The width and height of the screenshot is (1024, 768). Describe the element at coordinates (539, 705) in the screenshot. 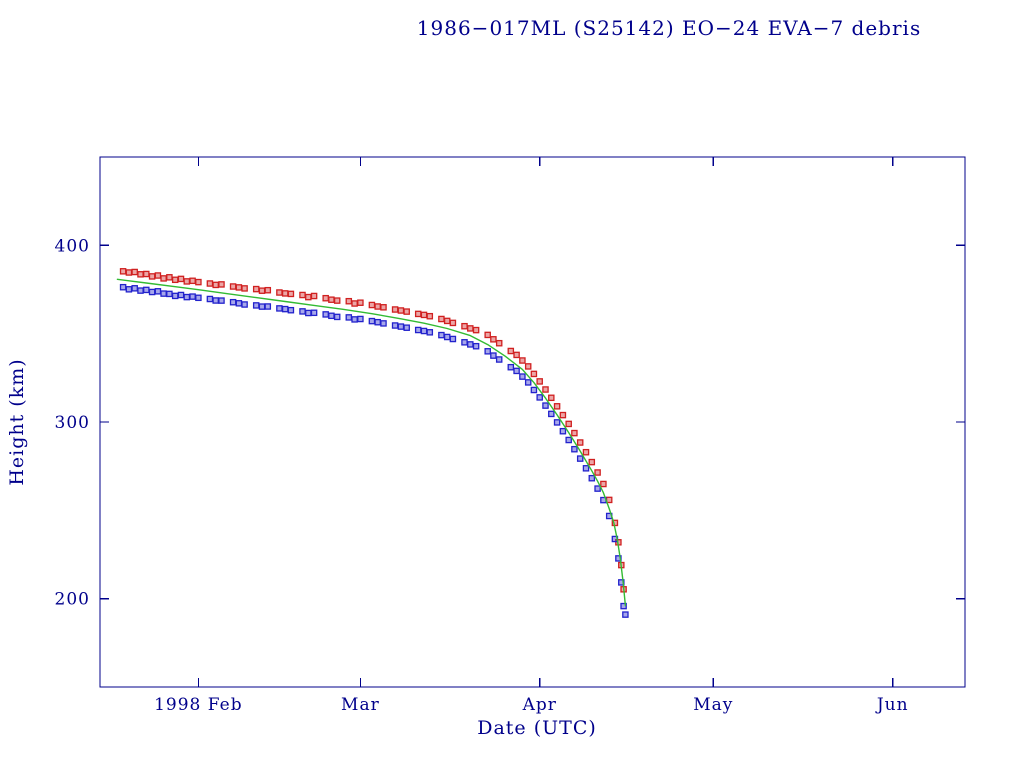

I see `x-tick-label: Apr` at that location.